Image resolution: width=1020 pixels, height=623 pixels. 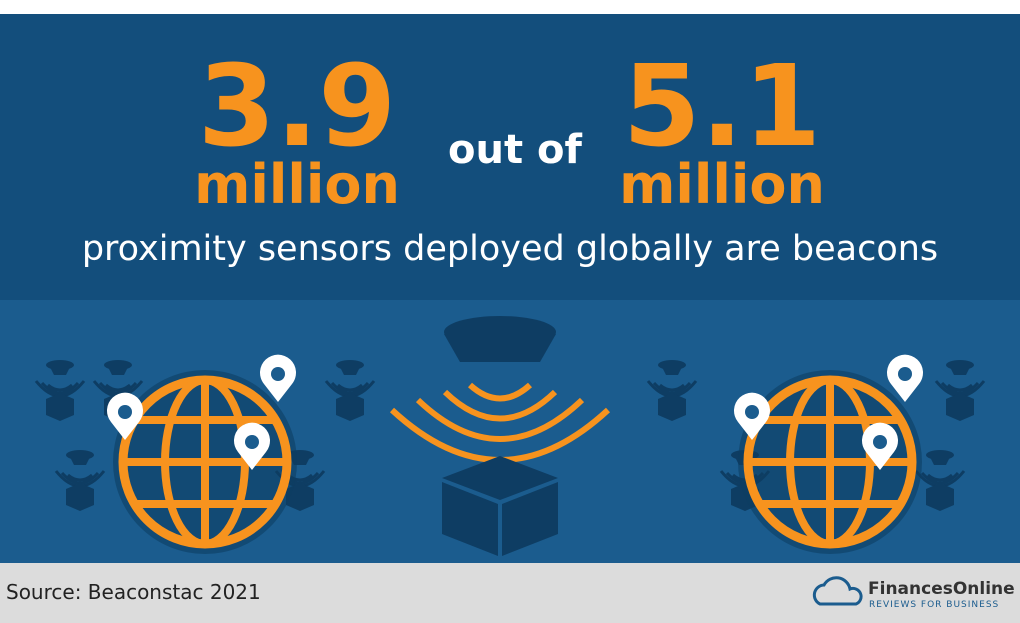 I want to click on connector: out of, so click(x=515, y=150).